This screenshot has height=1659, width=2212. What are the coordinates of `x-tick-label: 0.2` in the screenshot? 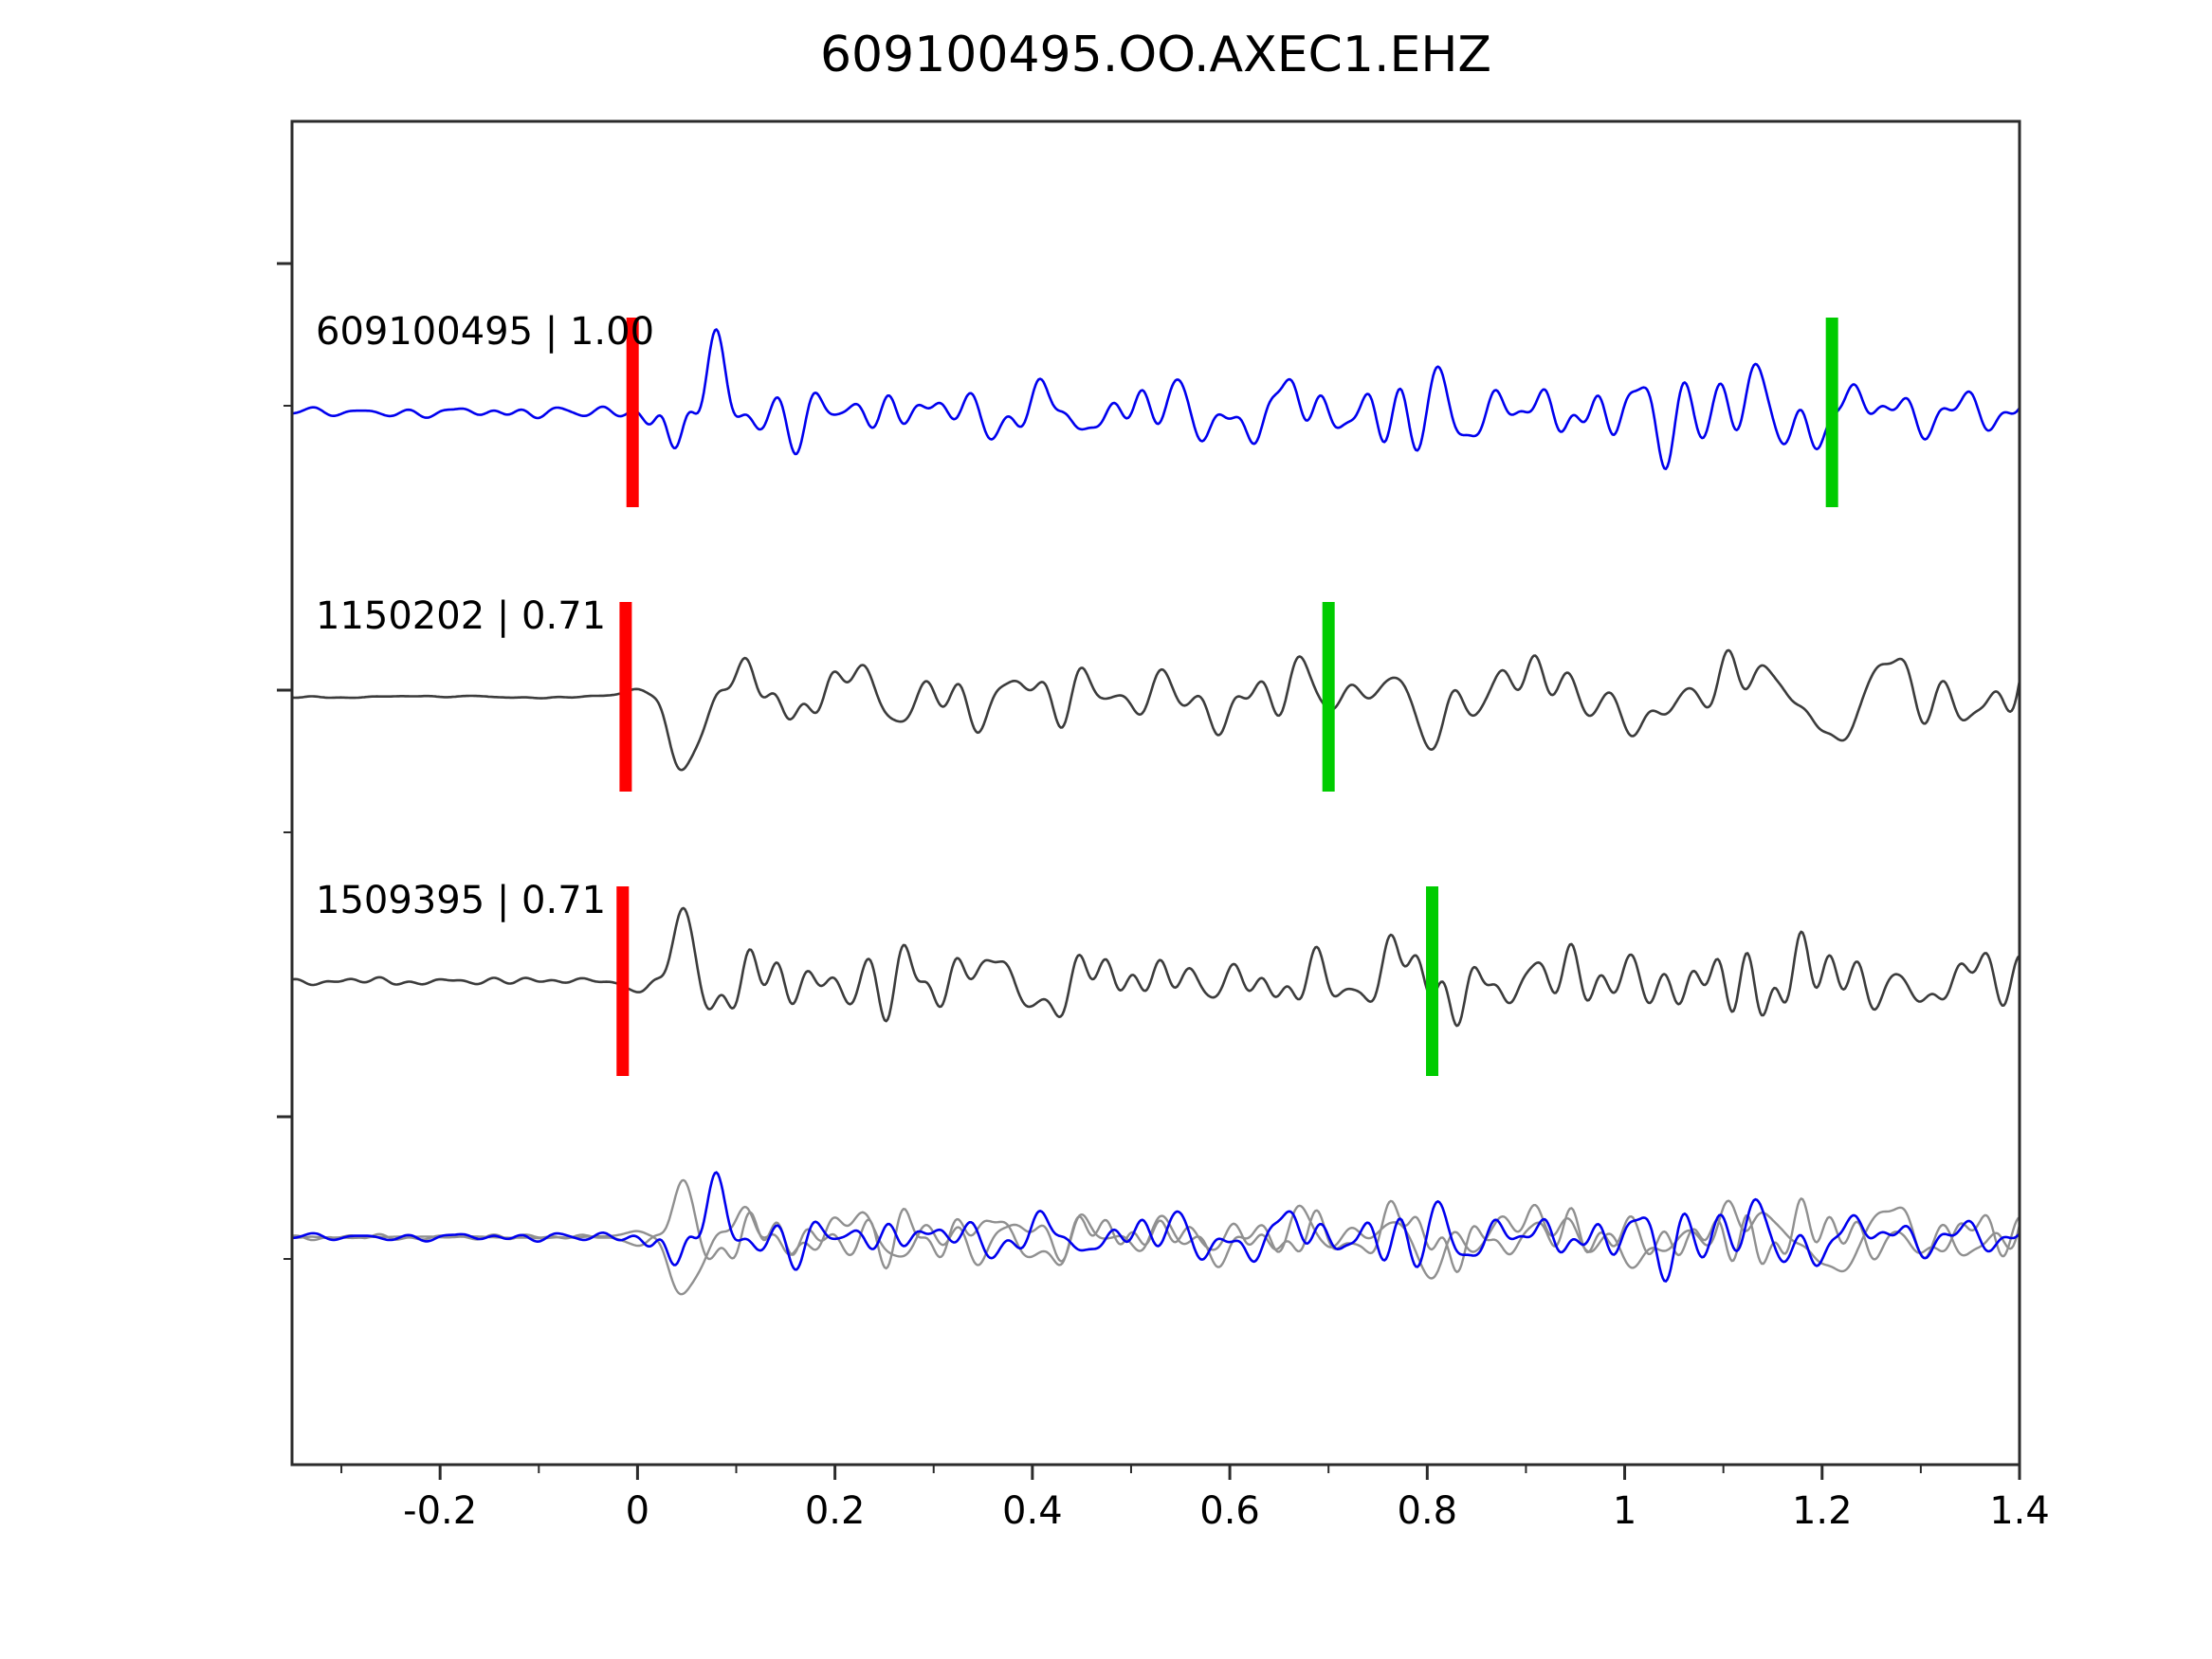 It's located at (835, 1511).